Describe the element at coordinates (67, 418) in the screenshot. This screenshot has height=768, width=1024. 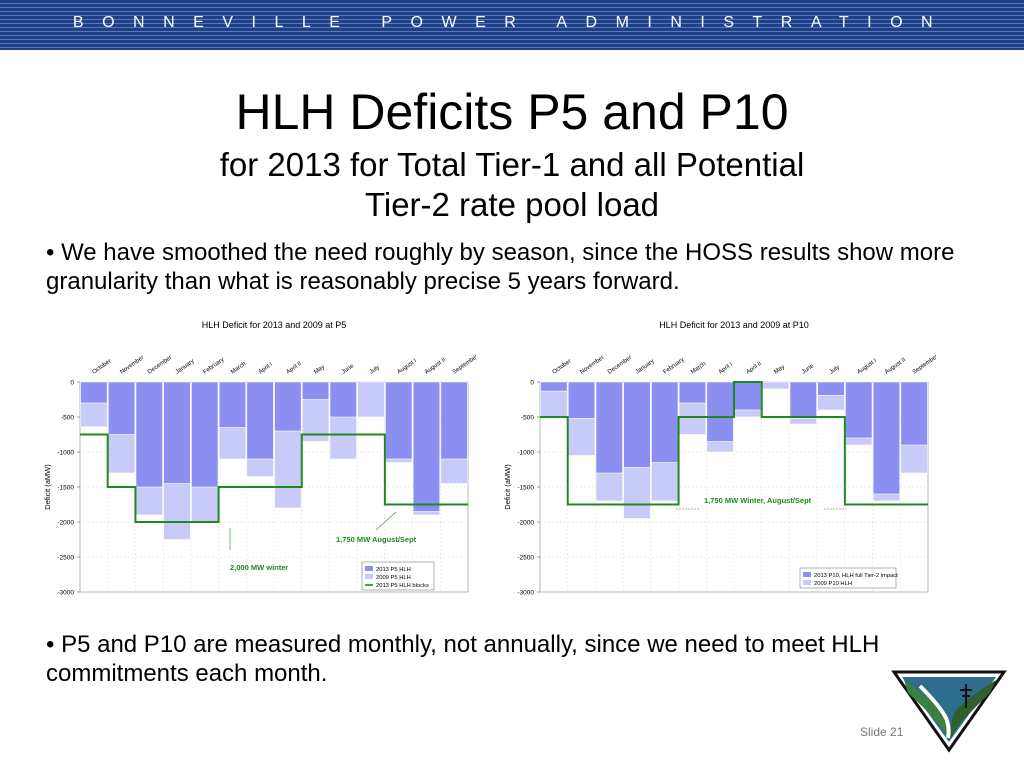
I see `chart-1-ytick-label: -500` at that location.